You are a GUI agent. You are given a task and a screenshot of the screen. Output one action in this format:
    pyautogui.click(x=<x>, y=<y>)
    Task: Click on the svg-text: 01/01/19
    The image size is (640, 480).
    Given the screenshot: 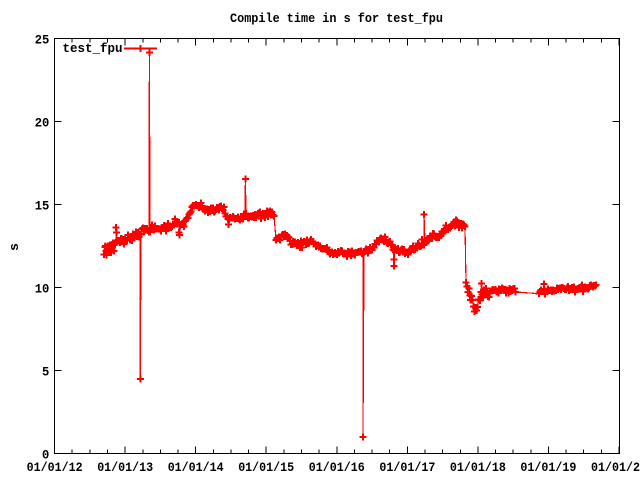 What is the action you would take?
    pyautogui.click(x=548, y=467)
    